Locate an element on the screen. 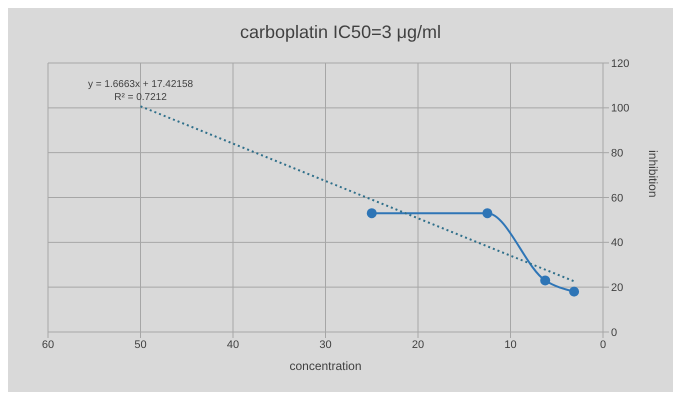 This screenshot has width=681, height=400. y-tick-label: 100 is located at coordinates (620, 108).